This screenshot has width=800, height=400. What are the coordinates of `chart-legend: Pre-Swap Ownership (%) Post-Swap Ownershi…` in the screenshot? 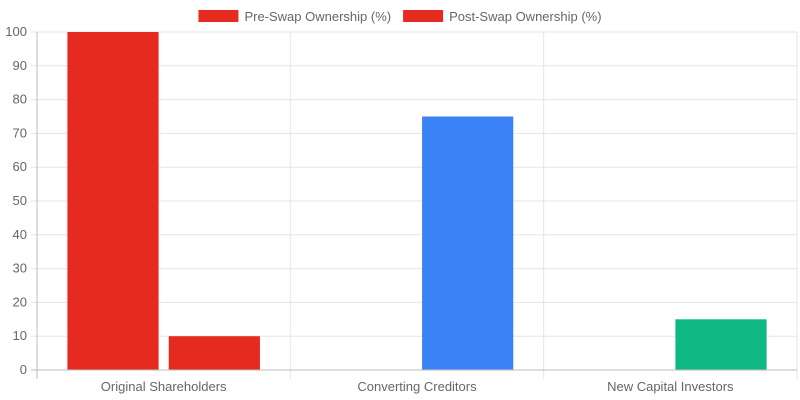 It's located at (400, 16).